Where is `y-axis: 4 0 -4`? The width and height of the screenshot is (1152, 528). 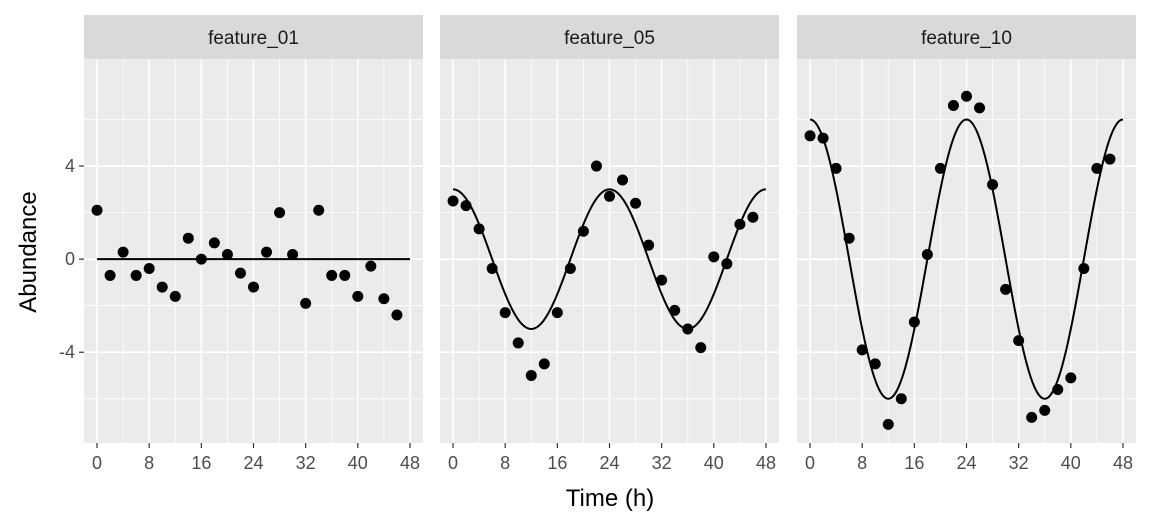
y-axis: 4 0 -4 is located at coordinates (71, 259).